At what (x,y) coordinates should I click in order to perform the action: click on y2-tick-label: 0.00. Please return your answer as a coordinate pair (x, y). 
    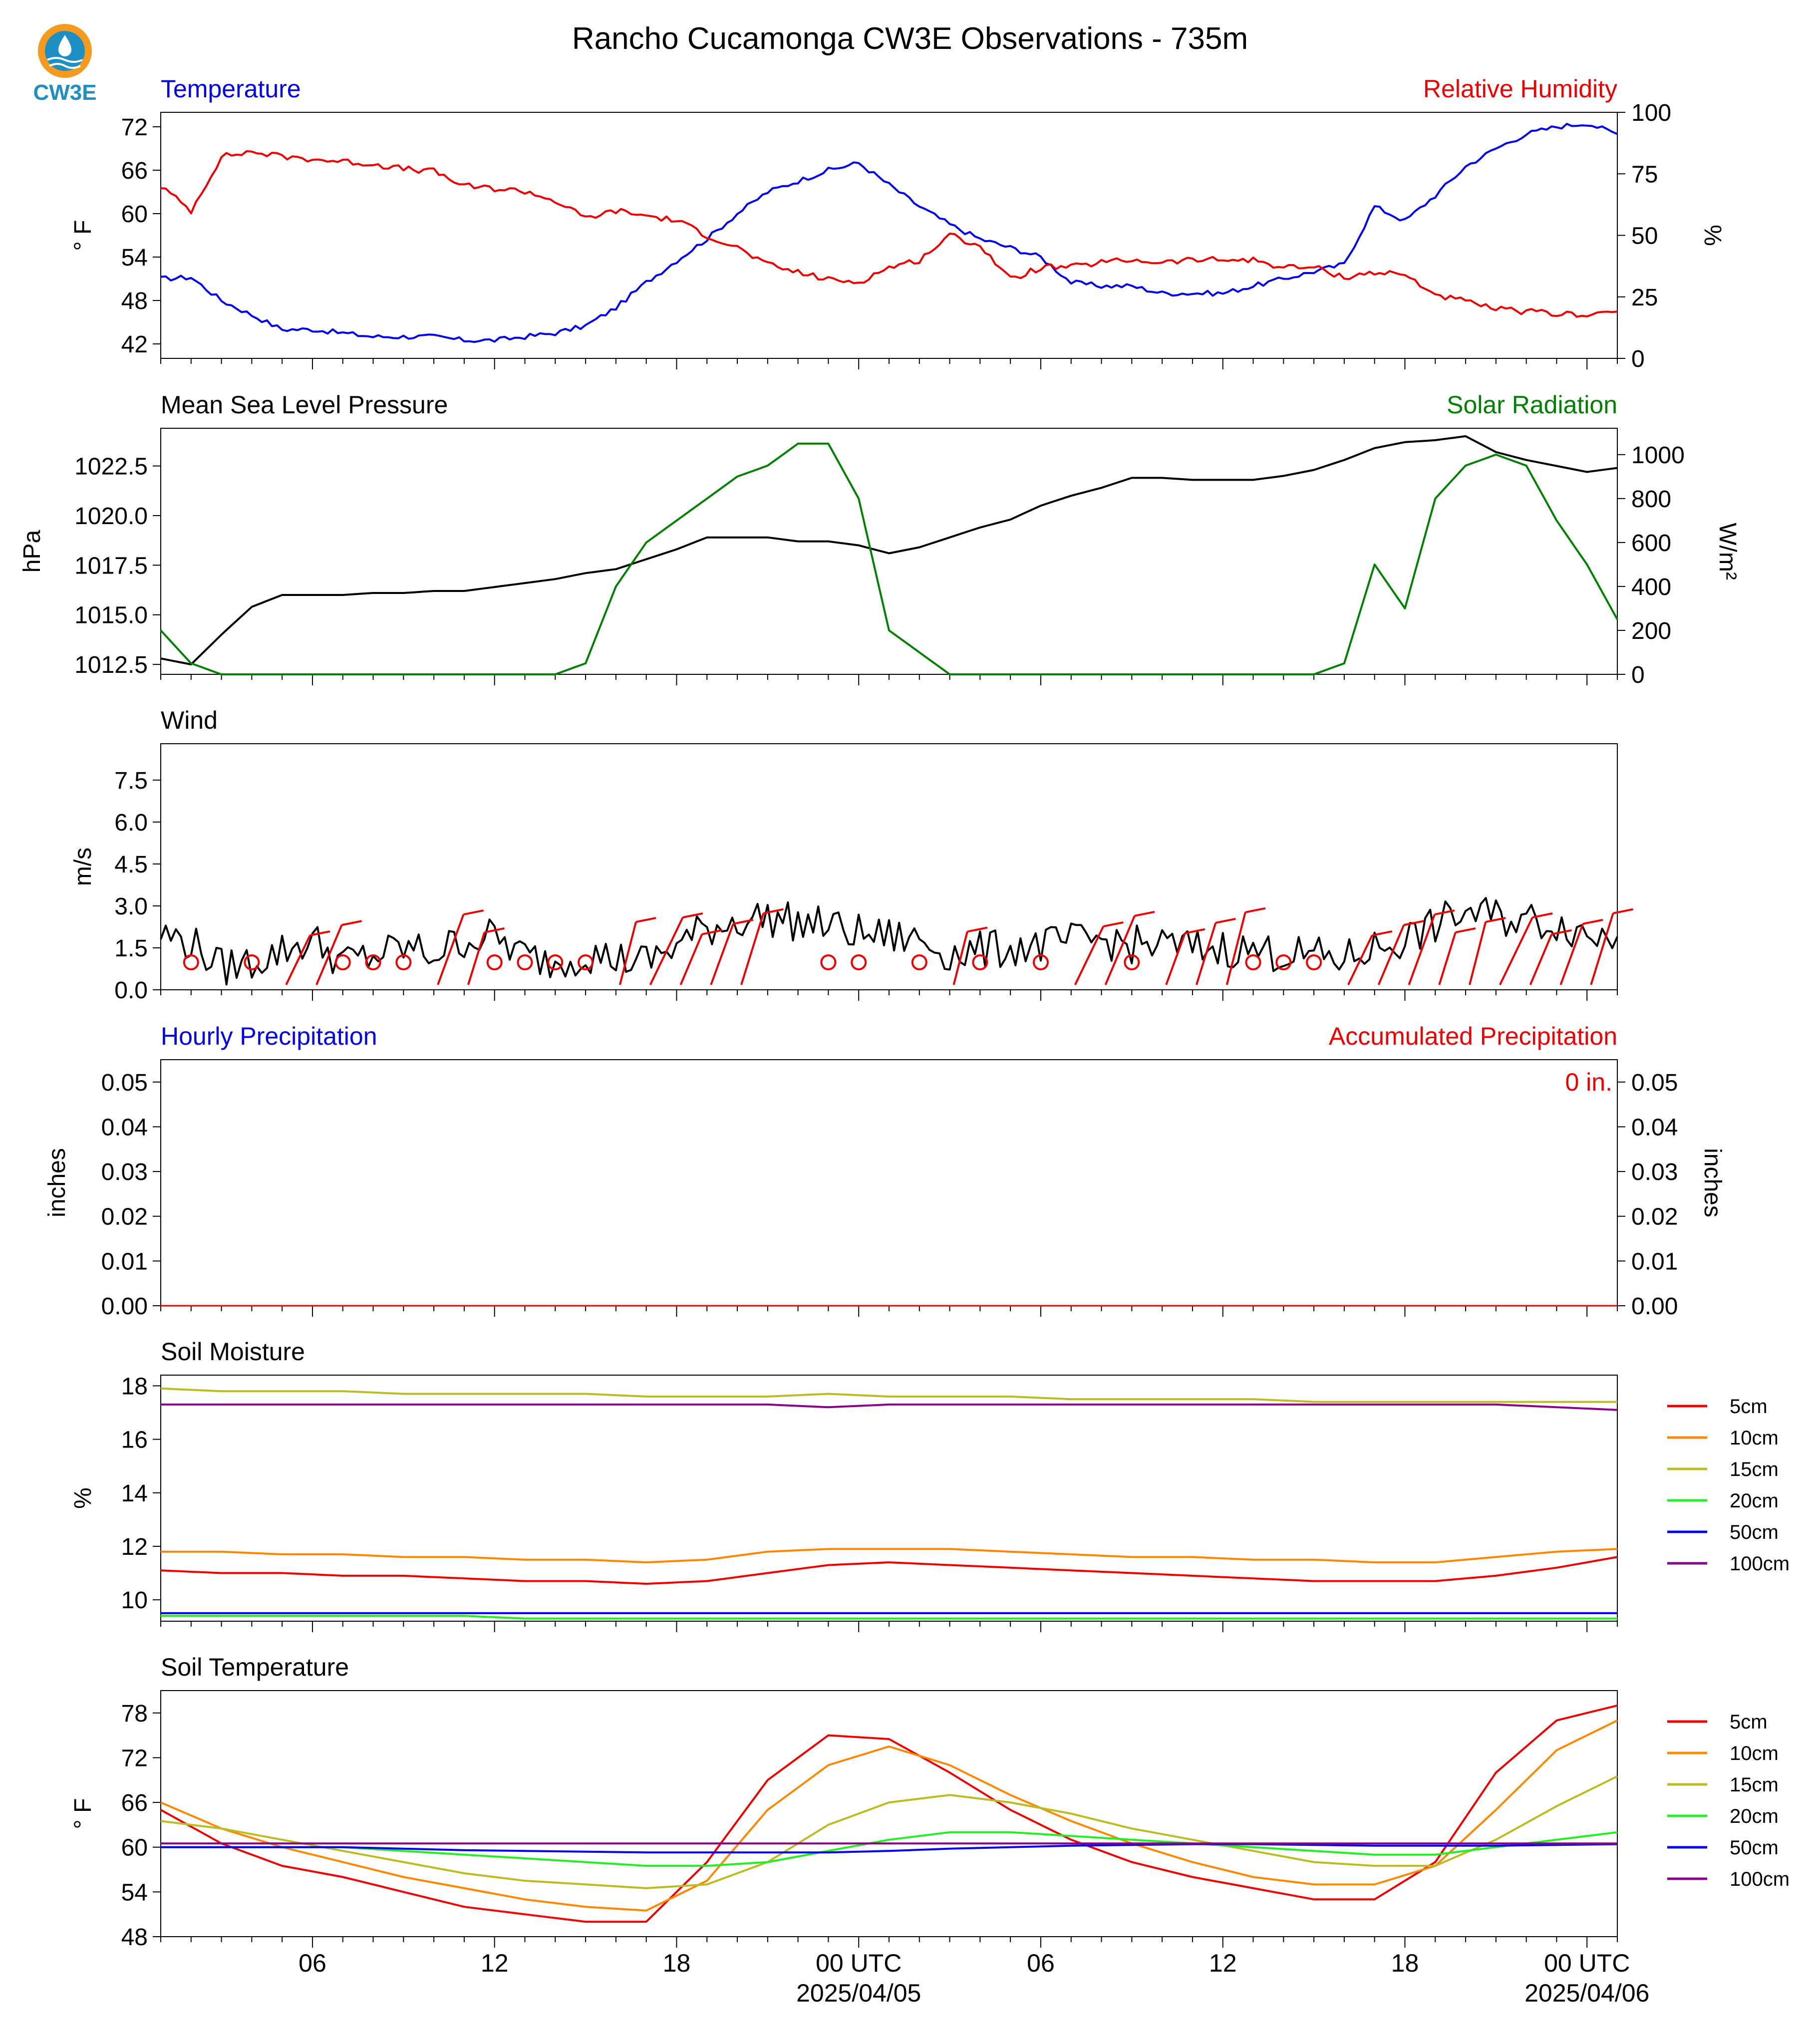
    Looking at the image, I should click on (1654, 1306).